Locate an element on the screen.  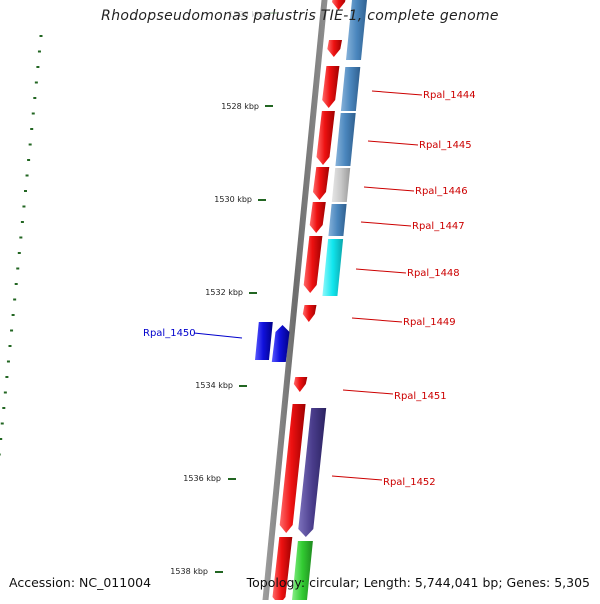
gene-label-rpal-1450: Rpal_1450 is located at coordinates (169, 333).